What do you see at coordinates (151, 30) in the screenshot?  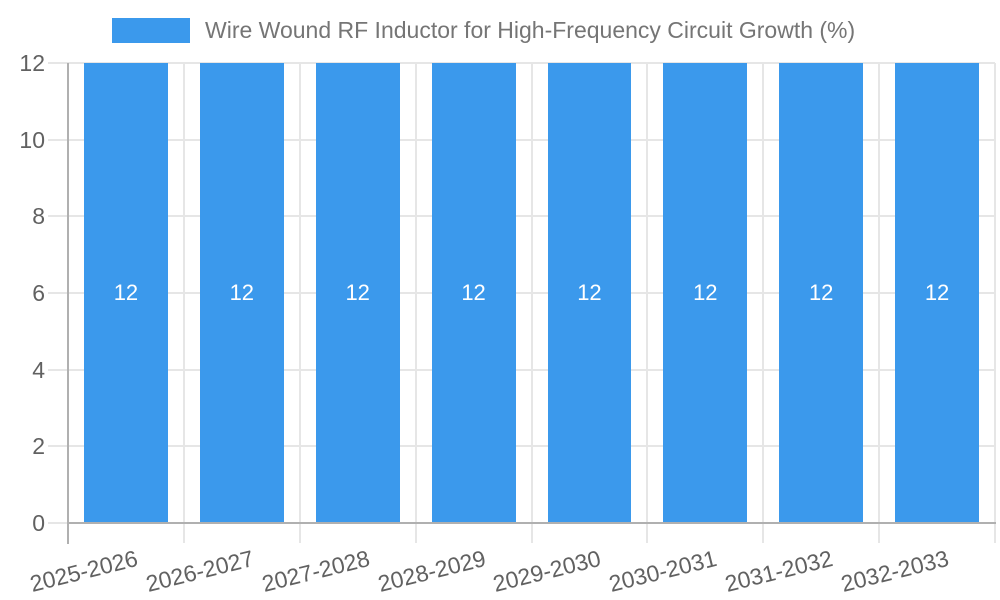 I see `legend-swatch` at bounding box center [151, 30].